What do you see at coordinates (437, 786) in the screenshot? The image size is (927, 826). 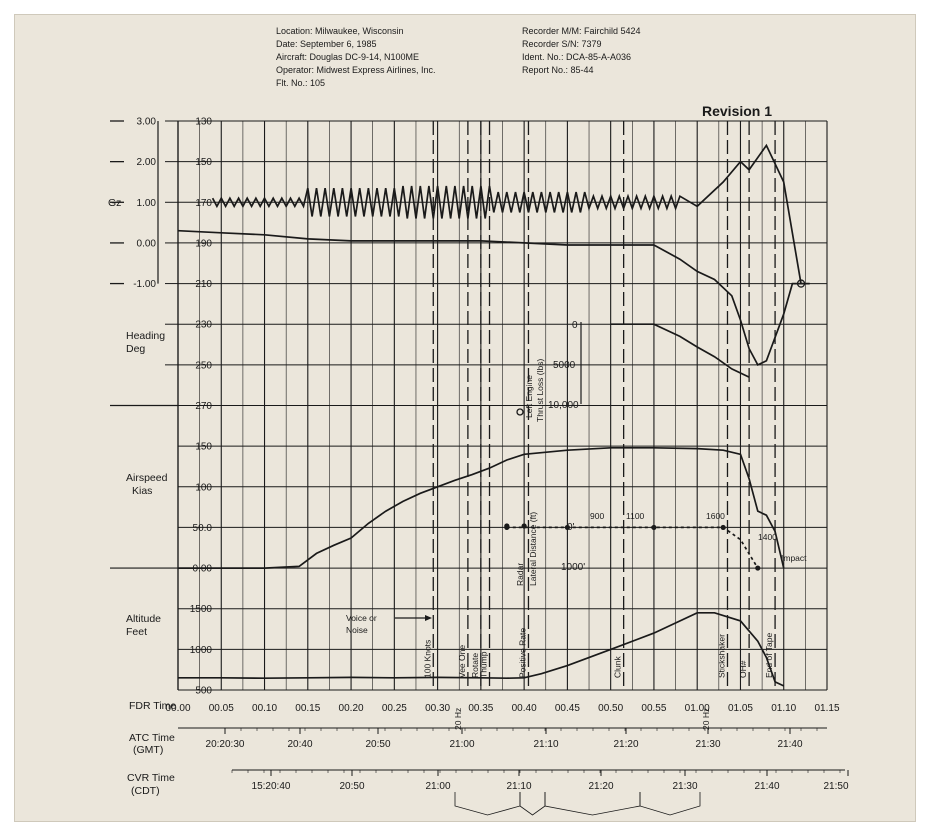 I see `cvr-tick-label: 21:00` at bounding box center [437, 786].